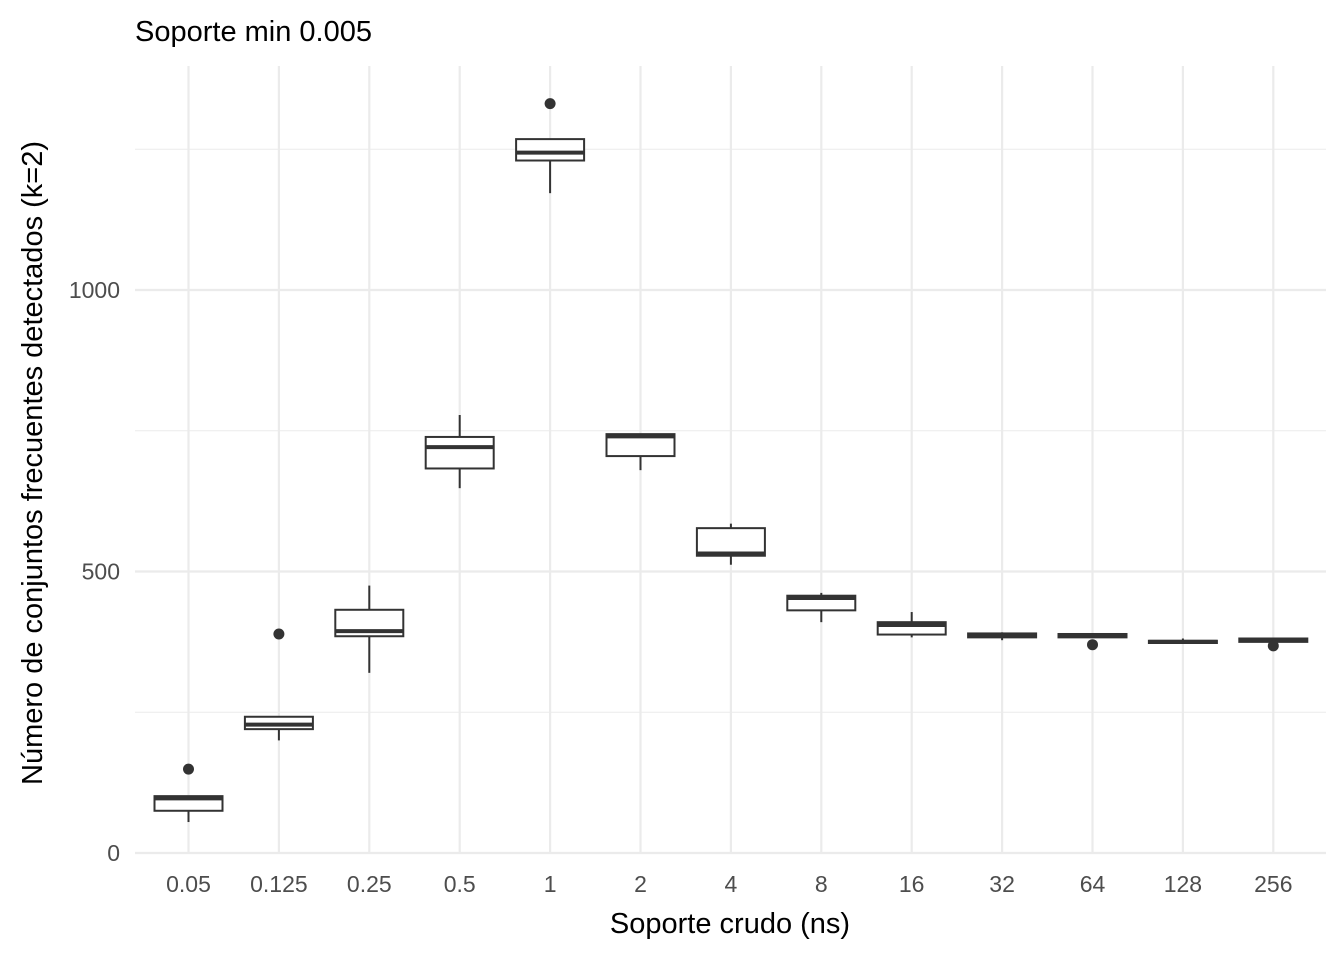 The image size is (1344, 960). I want to click on x-tick-label: 64, so click(1093, 884).